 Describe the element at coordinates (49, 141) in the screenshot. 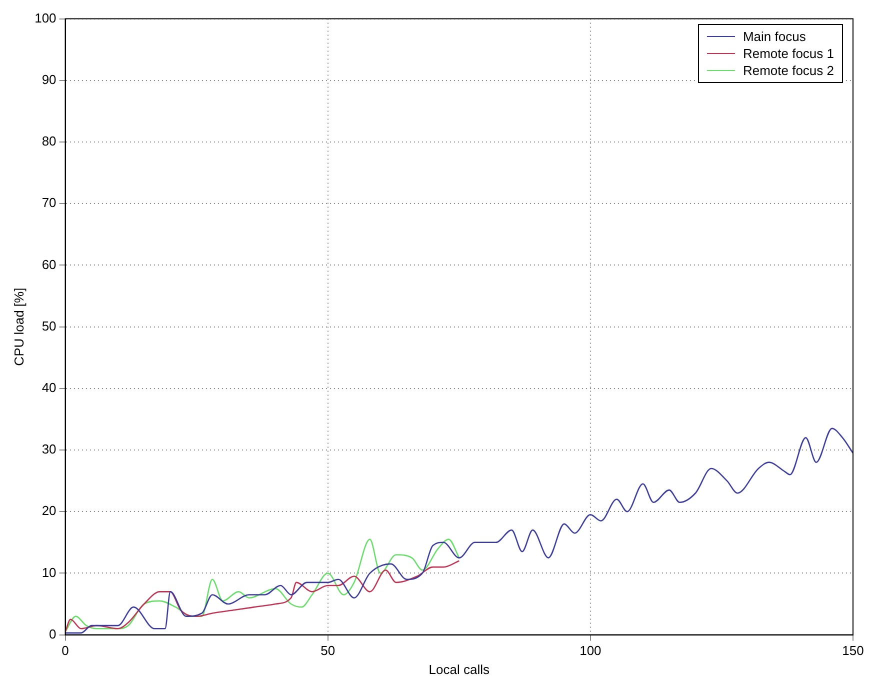

I see `y-tick-label: 80` at that location.